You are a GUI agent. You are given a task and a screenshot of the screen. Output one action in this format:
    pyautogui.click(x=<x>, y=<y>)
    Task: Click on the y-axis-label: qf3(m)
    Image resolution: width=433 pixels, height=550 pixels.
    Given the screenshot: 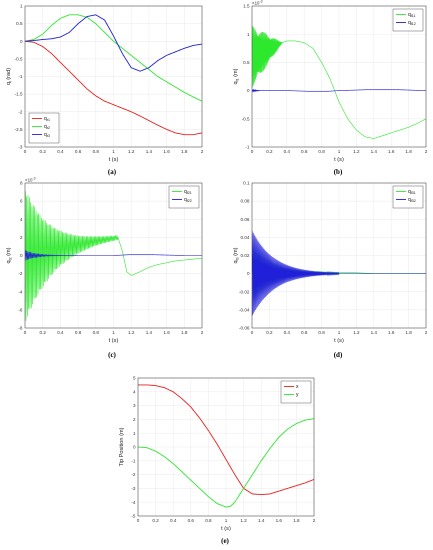 What is the action you would take?
    pyautogui.click(x=236, y=255)
    